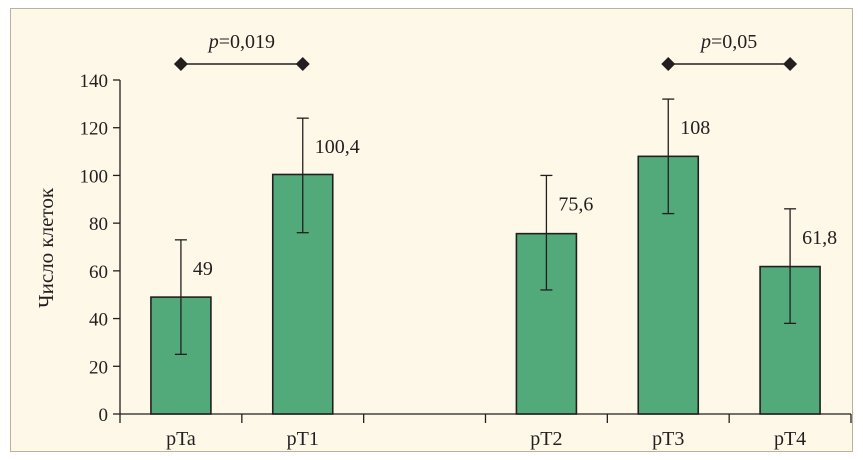 Image resolution: width=863 pixels, height=460 pixels. What do you see at coordinates (94, 81) in the screenshot?
I see `y-tick-label: 140` at bounding box center [94, 81].